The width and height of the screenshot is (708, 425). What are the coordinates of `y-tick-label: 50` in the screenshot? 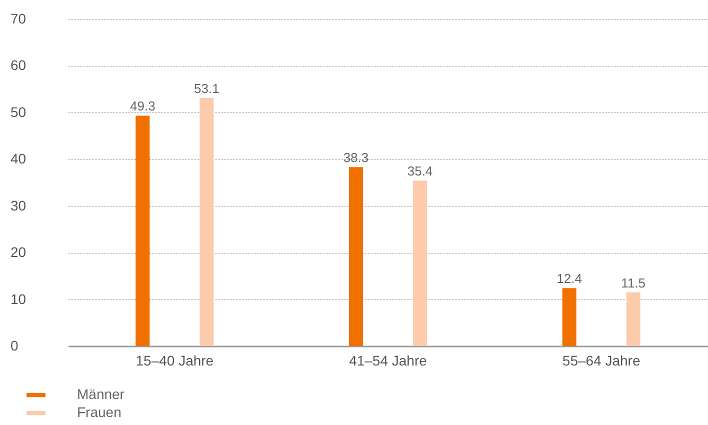 It's located at (18, 112).